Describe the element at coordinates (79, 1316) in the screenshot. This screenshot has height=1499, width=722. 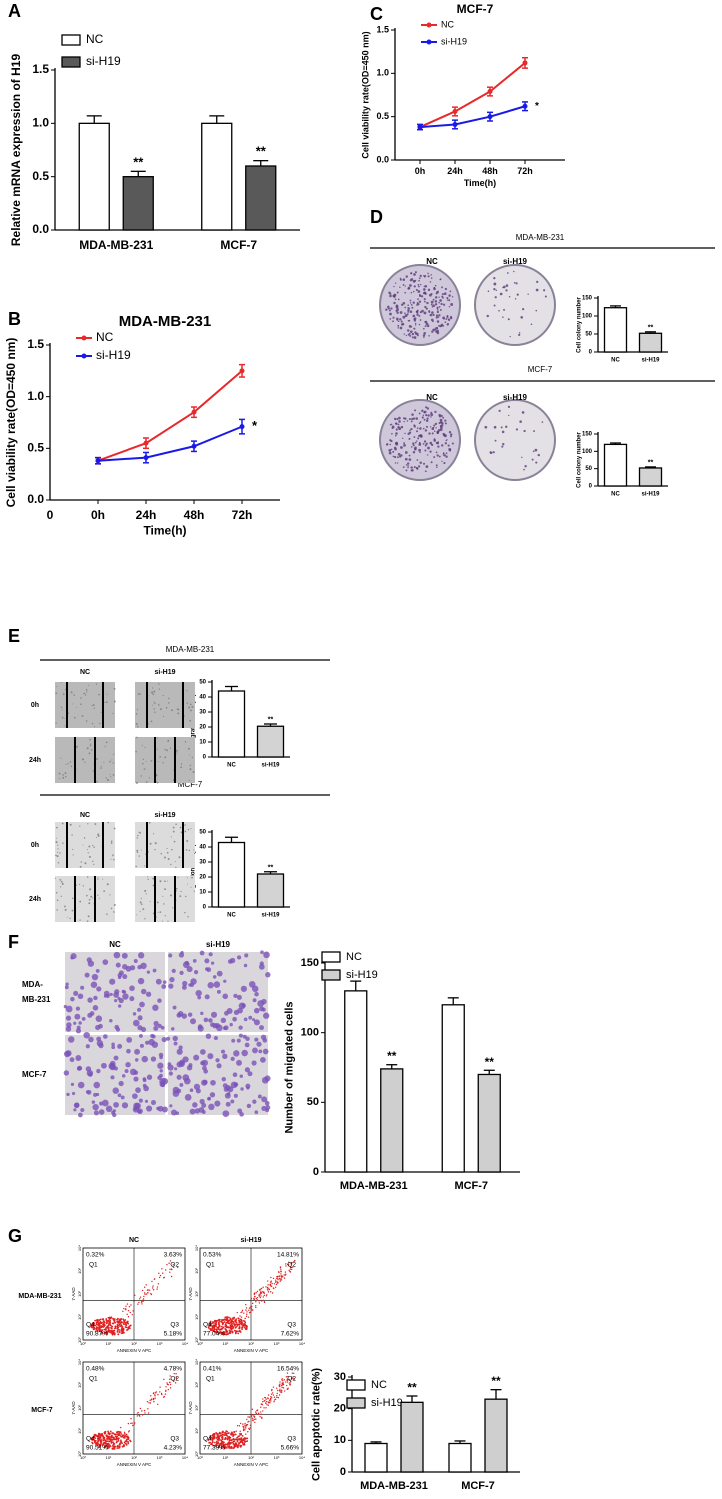
I see `flow-tick: 10¹` at that location.